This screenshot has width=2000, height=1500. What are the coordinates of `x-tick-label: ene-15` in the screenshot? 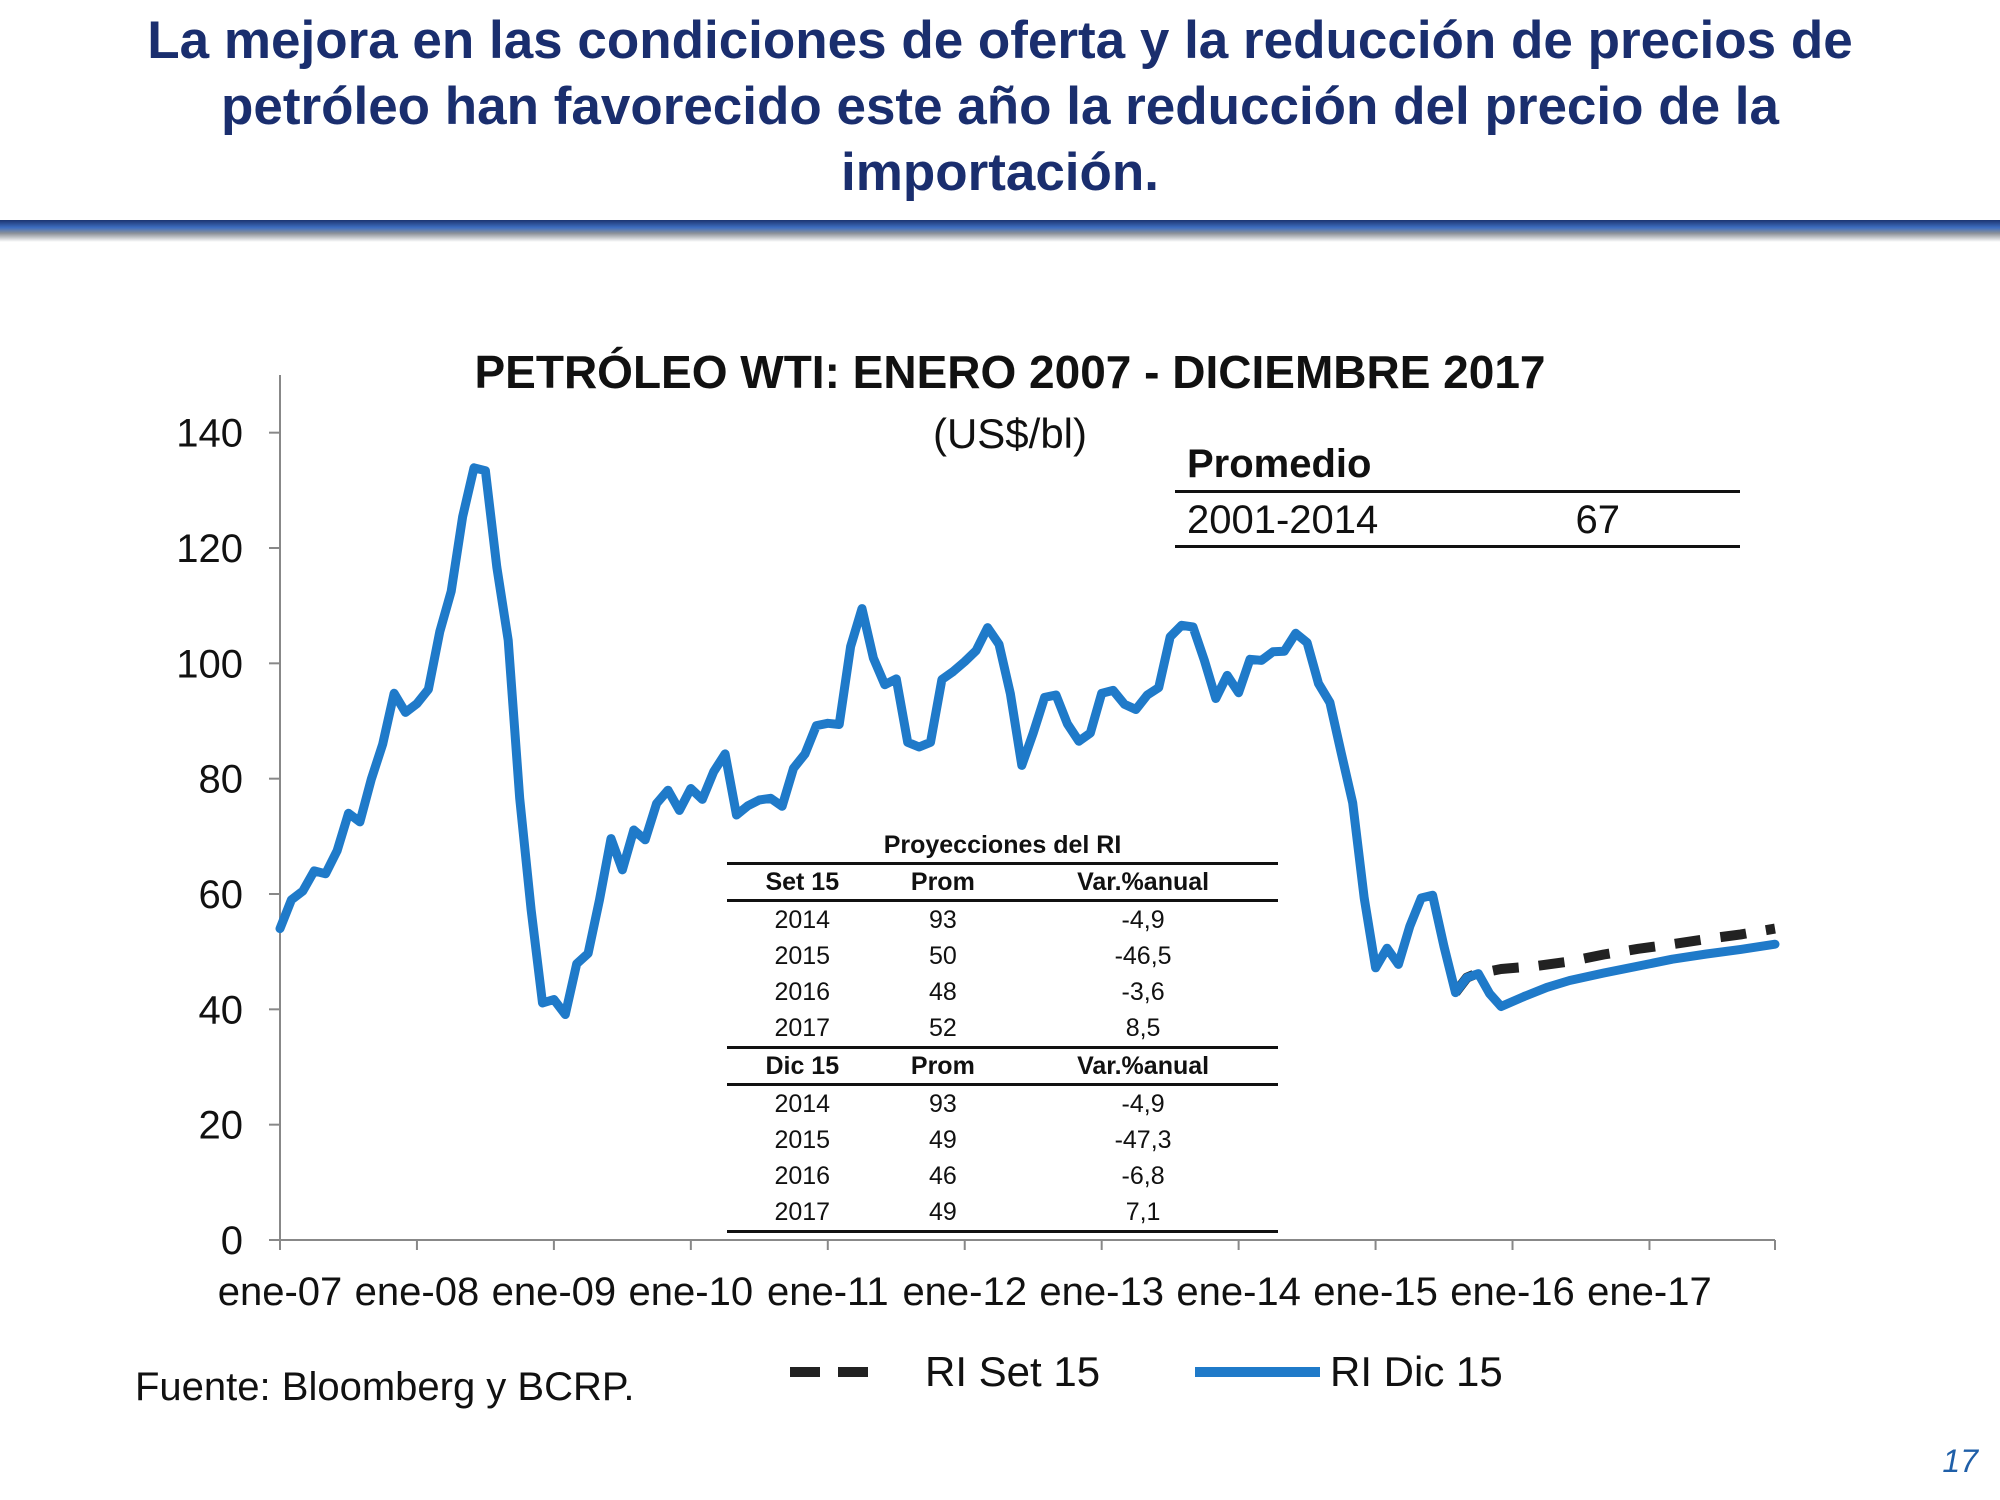 It's located at (1375, 1292).